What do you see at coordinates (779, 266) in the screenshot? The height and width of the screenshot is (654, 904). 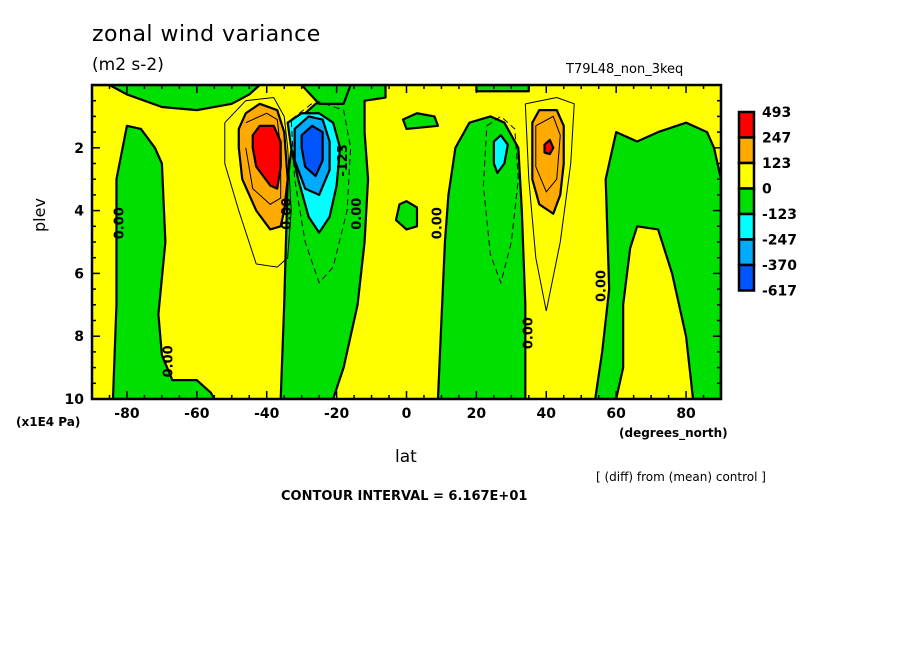 I see `colorbar-label: -370` at bounding box center [779, 266].